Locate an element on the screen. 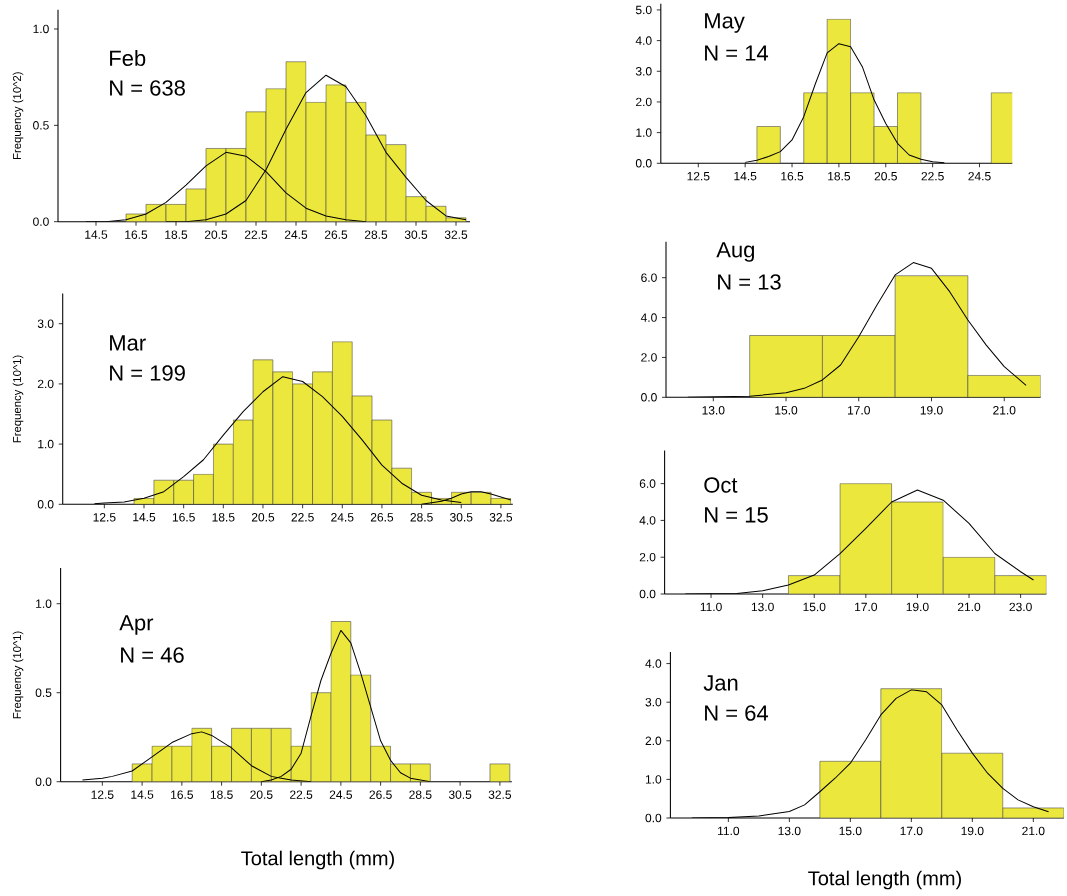 Image resolution: width=1067 pixels, height=896 pixels. y-axis-title: Frequency (10^2) is located at coordinates (18, 116).